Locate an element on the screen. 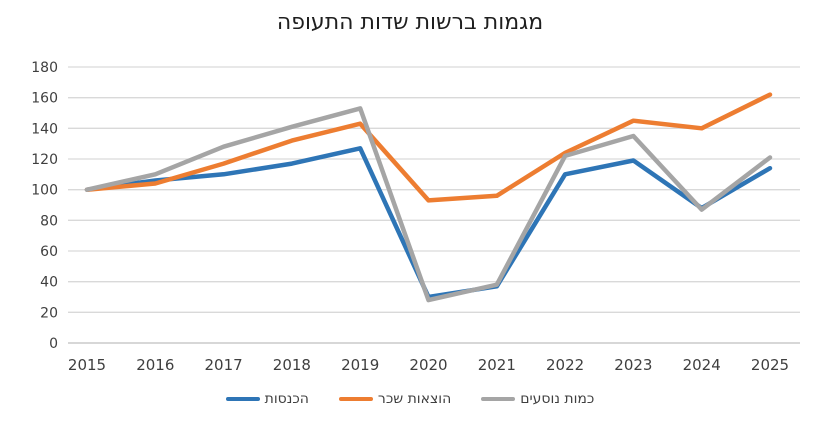 The image size is (820, 427). x-axis-tick-label: 2023 is located at coordinates (633, 365).